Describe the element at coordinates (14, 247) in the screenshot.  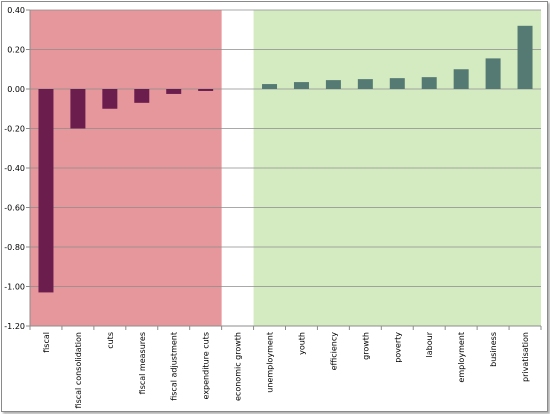
I see `y-tick-label: -0.80` at that location.